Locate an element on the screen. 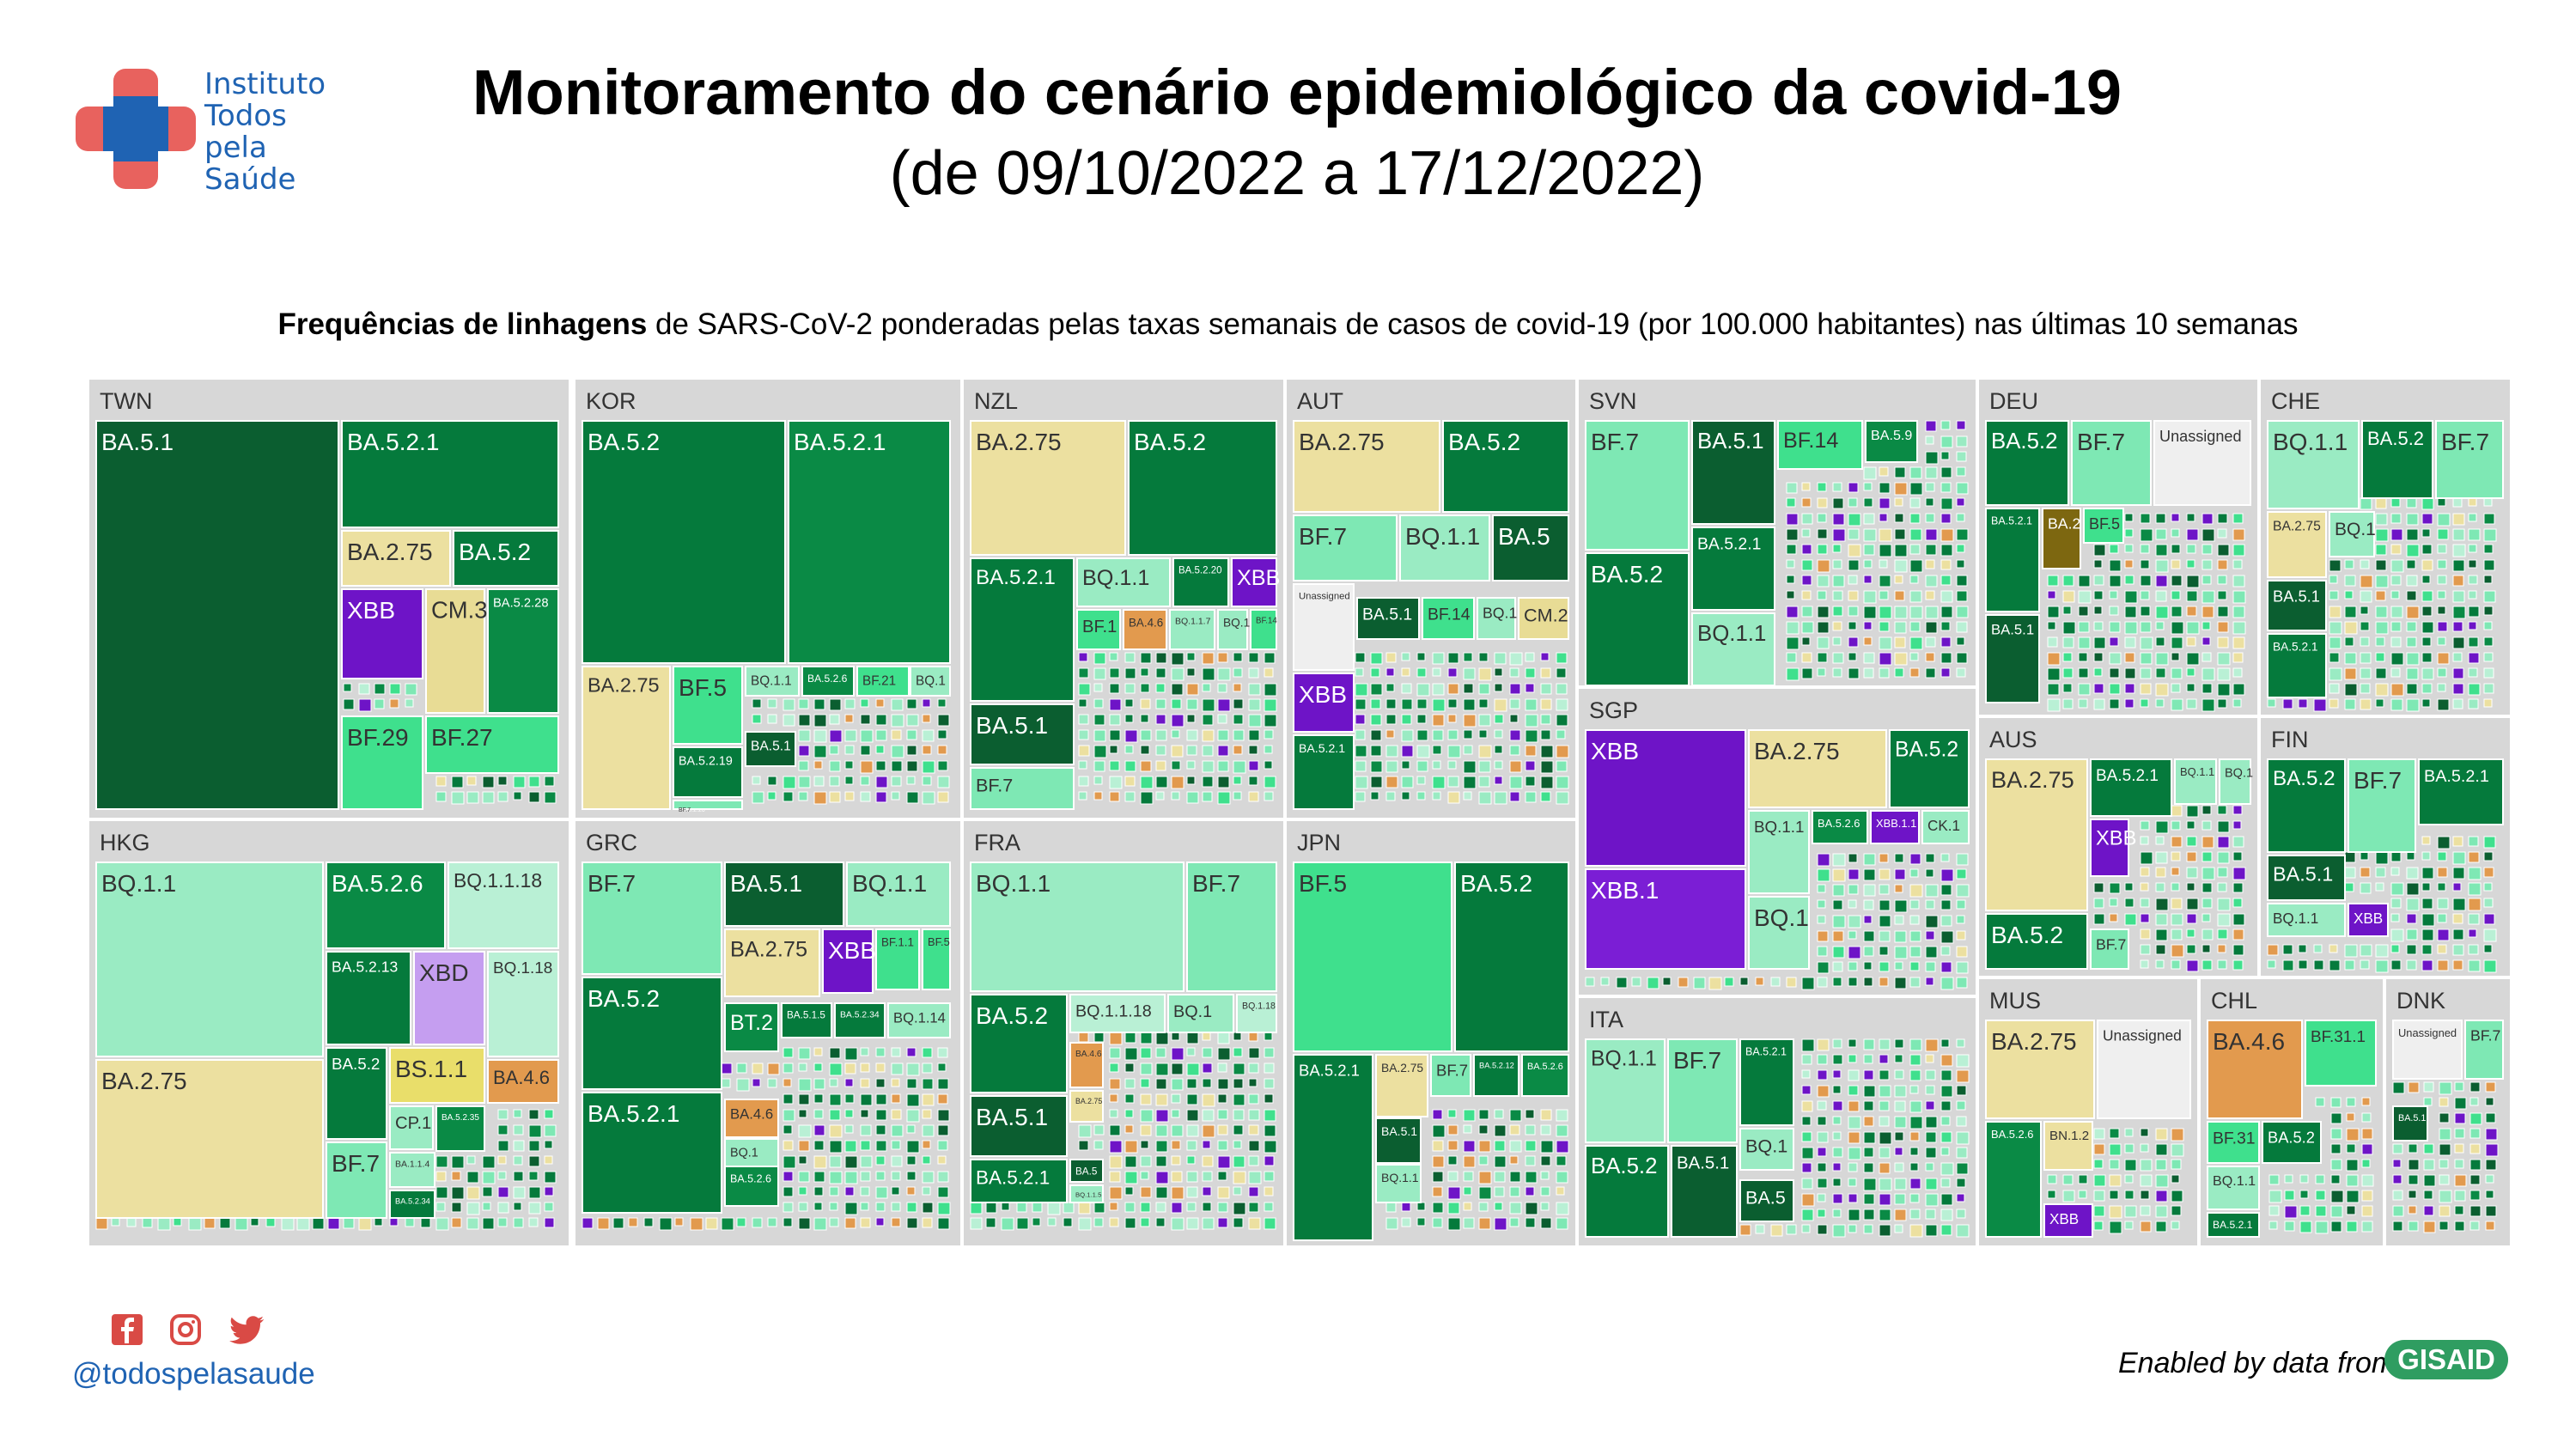  lineage-label: BA.5.2.6 is located at coordinates (2012, 1134).